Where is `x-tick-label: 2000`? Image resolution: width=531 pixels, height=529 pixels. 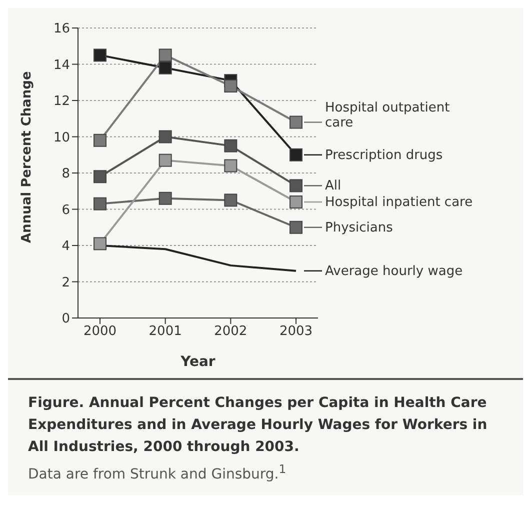 x-tick-label: 2000 is located at coordinates (100, 332).